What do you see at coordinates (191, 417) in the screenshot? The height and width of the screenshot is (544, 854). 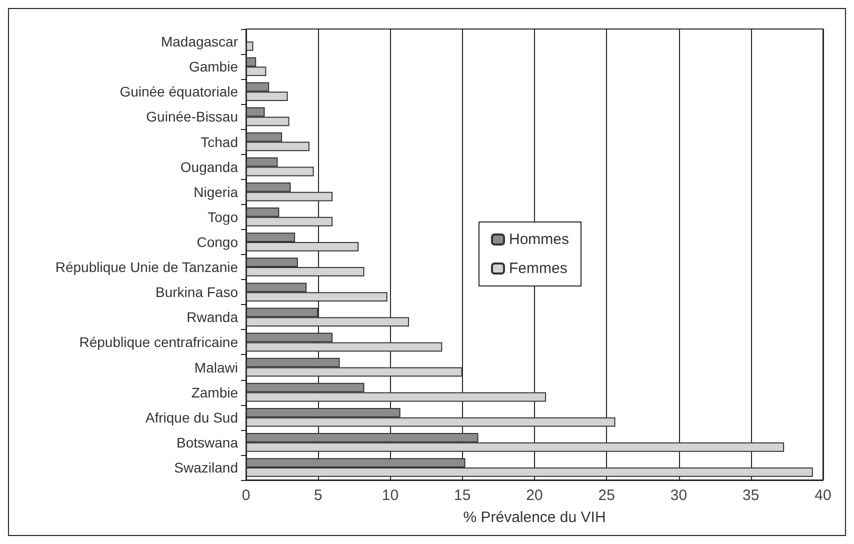 I see `y-tick-label: Afrique du Sud` at bounding box center [191, 417].